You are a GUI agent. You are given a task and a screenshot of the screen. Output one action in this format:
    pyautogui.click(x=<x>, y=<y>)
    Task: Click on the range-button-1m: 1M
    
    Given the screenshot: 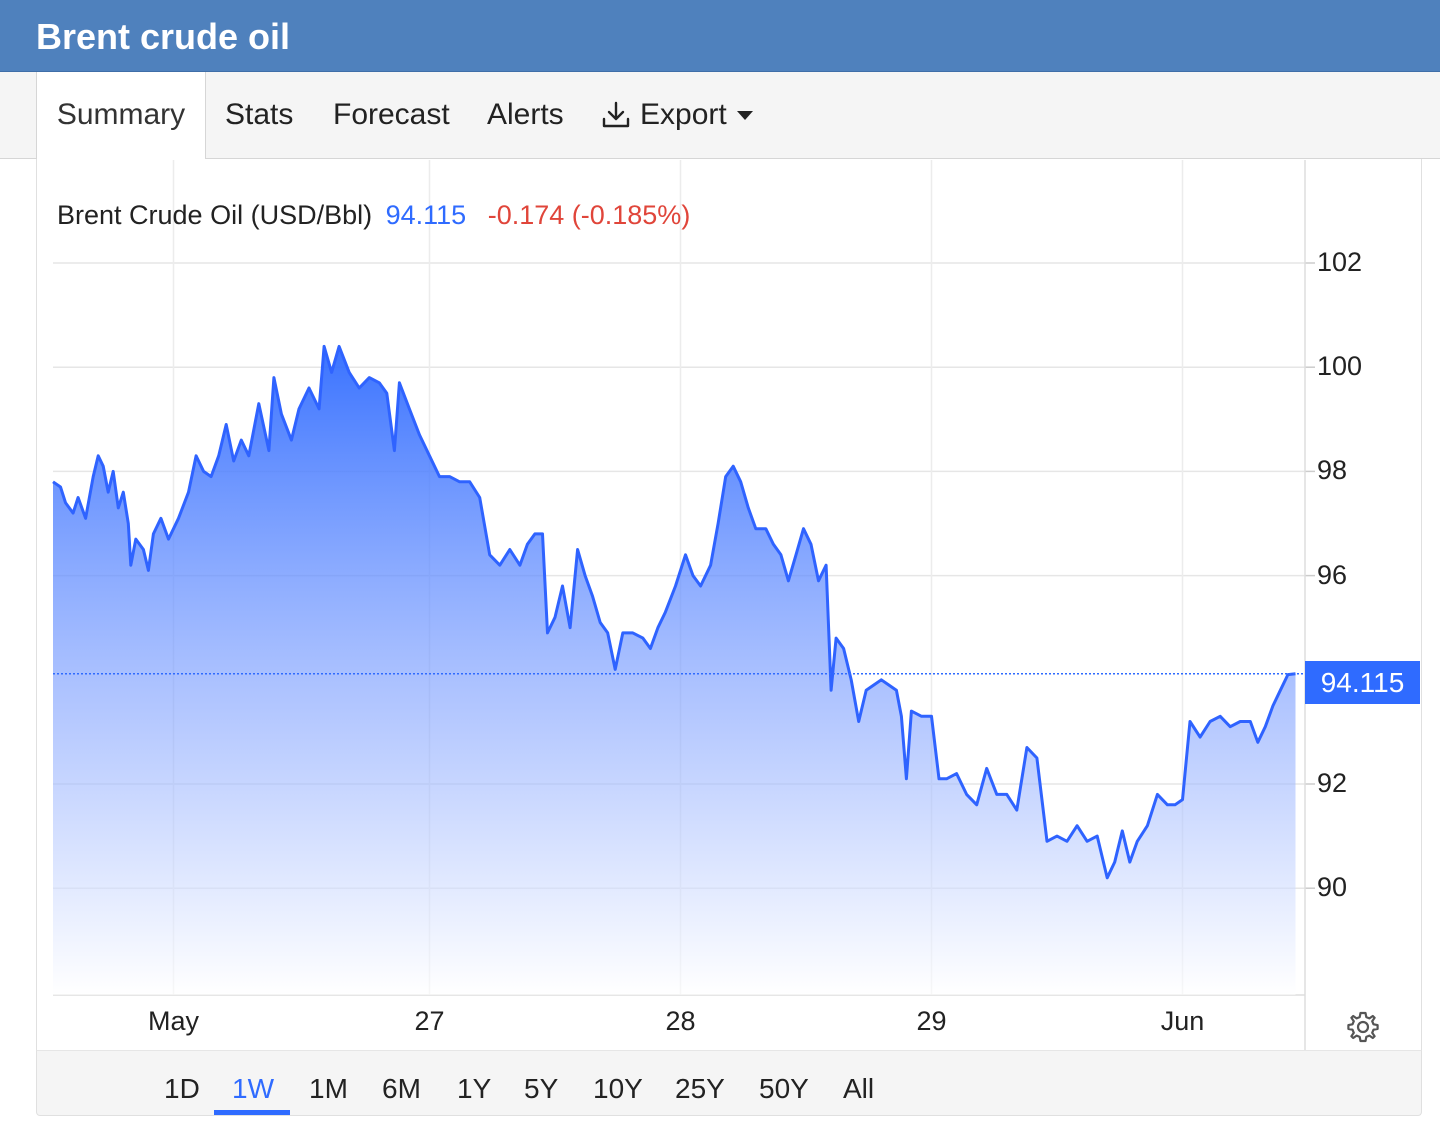 What is the action you would take?
    pyautogui.click(x=328, y=1088)
    